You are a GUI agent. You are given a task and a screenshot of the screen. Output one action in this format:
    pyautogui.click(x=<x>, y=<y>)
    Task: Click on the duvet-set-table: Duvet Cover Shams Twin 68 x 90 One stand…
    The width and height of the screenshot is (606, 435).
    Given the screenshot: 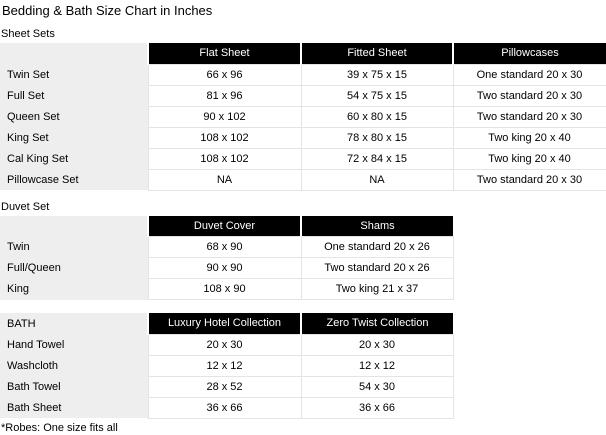 What is the action you would take?
    pyautogui.click(x=227, y=257)
    